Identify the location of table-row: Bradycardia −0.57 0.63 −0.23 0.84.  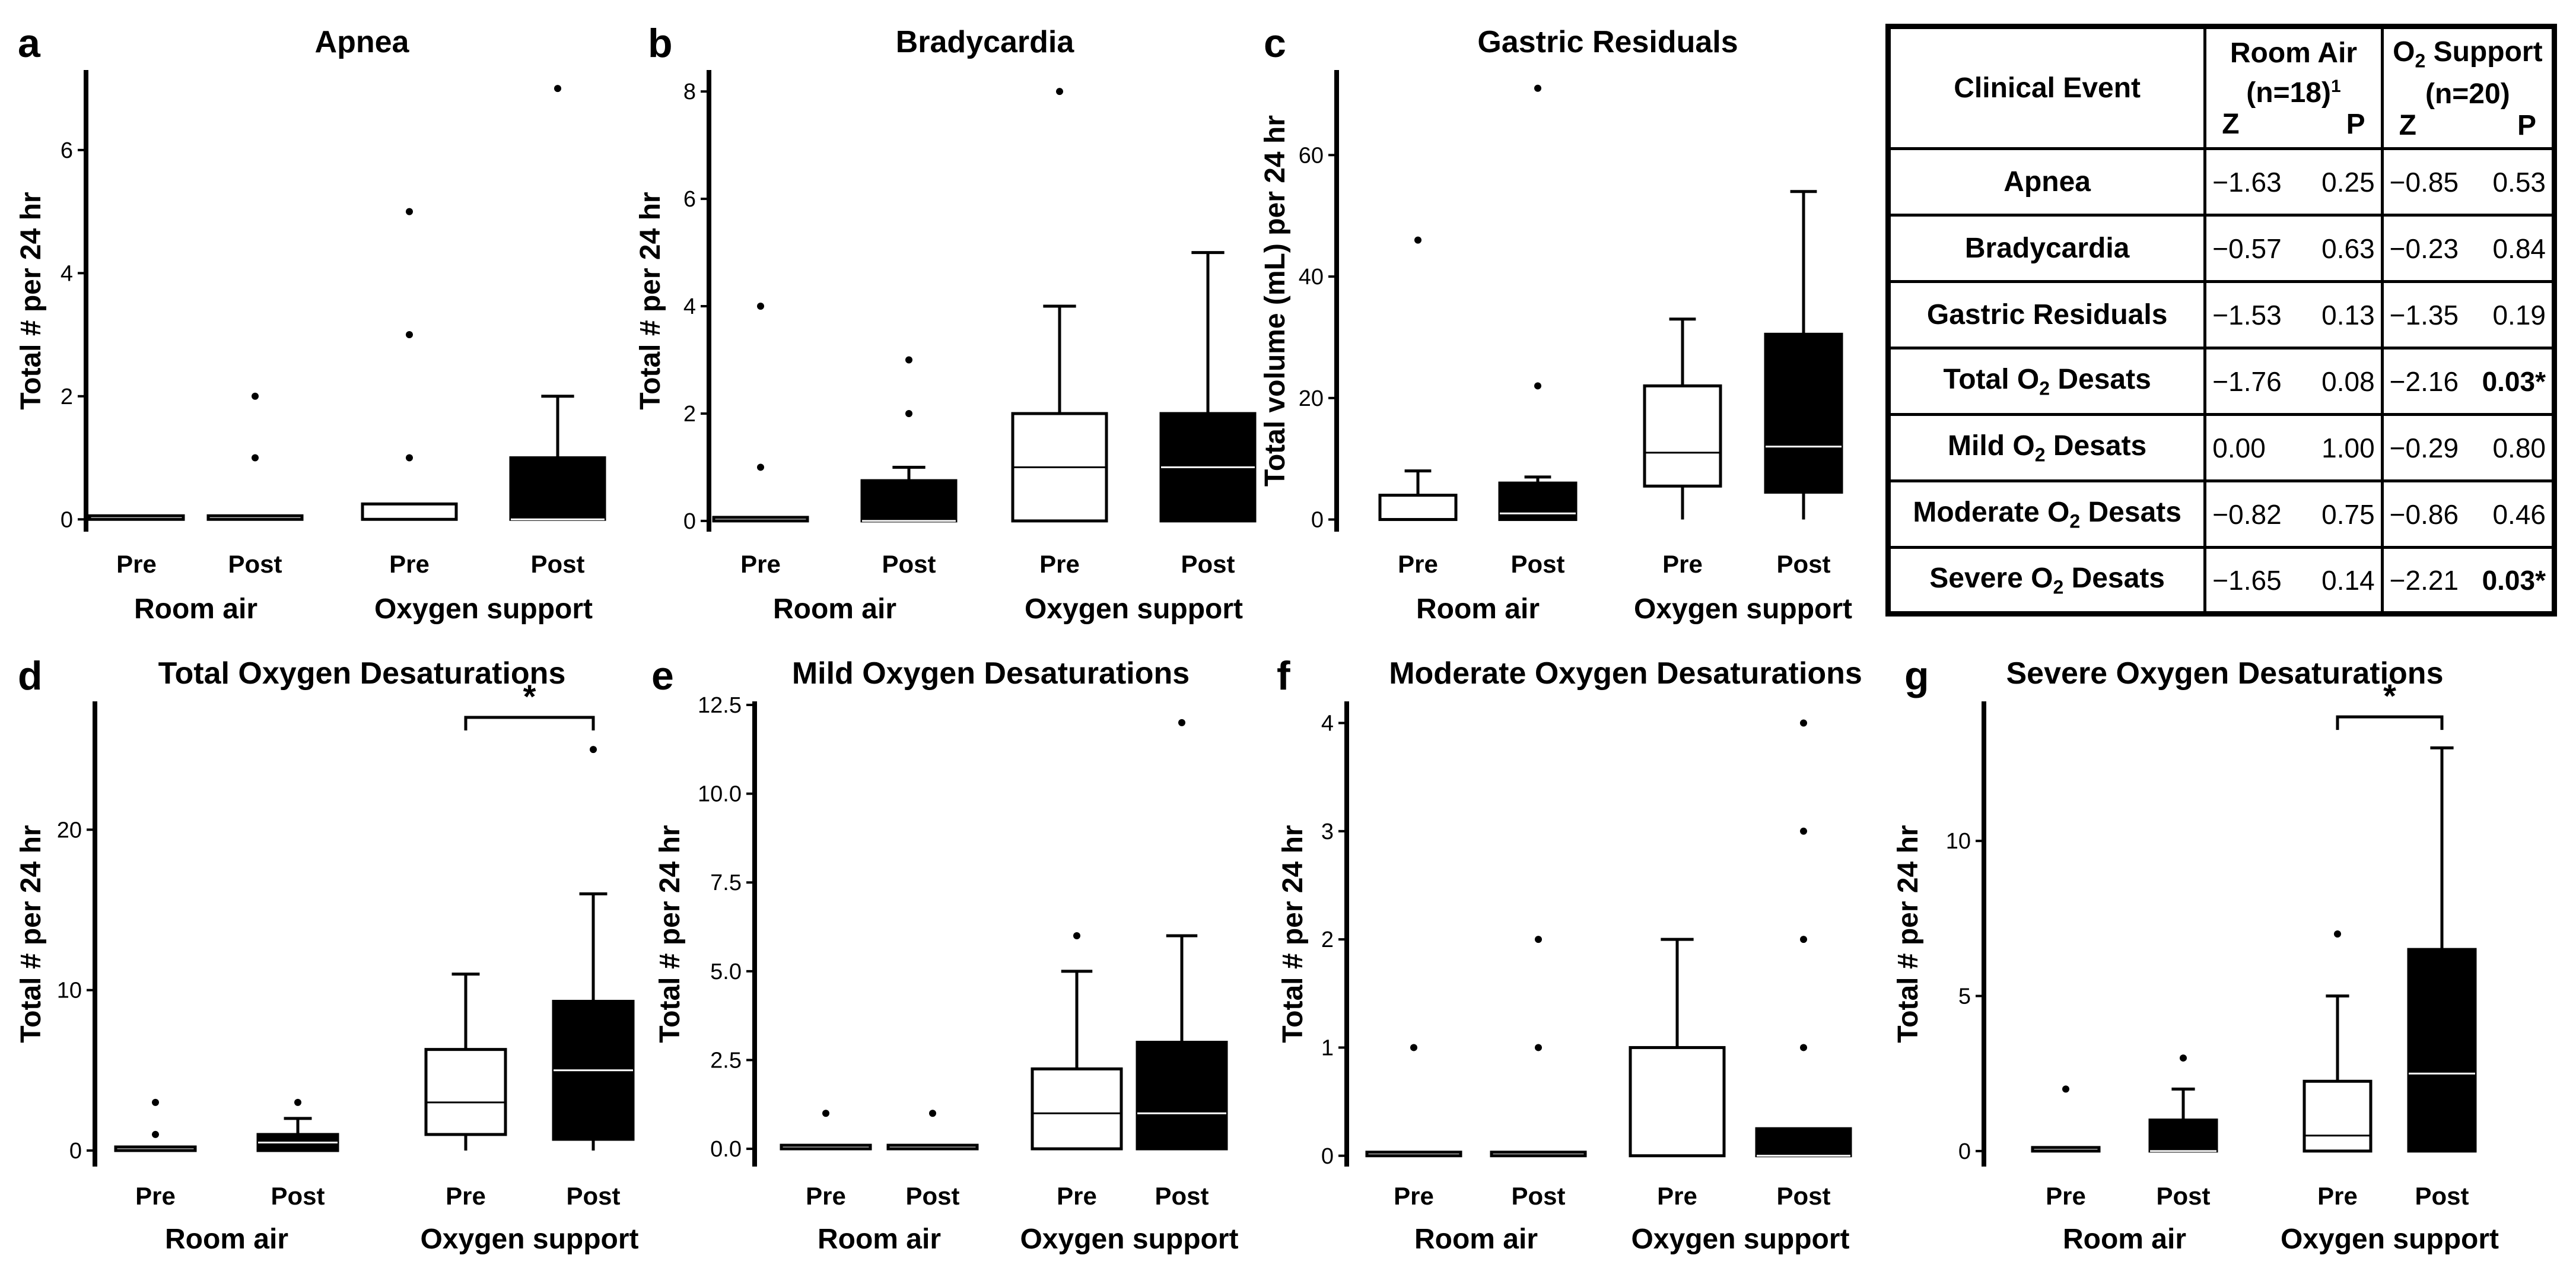
(2221, 248).